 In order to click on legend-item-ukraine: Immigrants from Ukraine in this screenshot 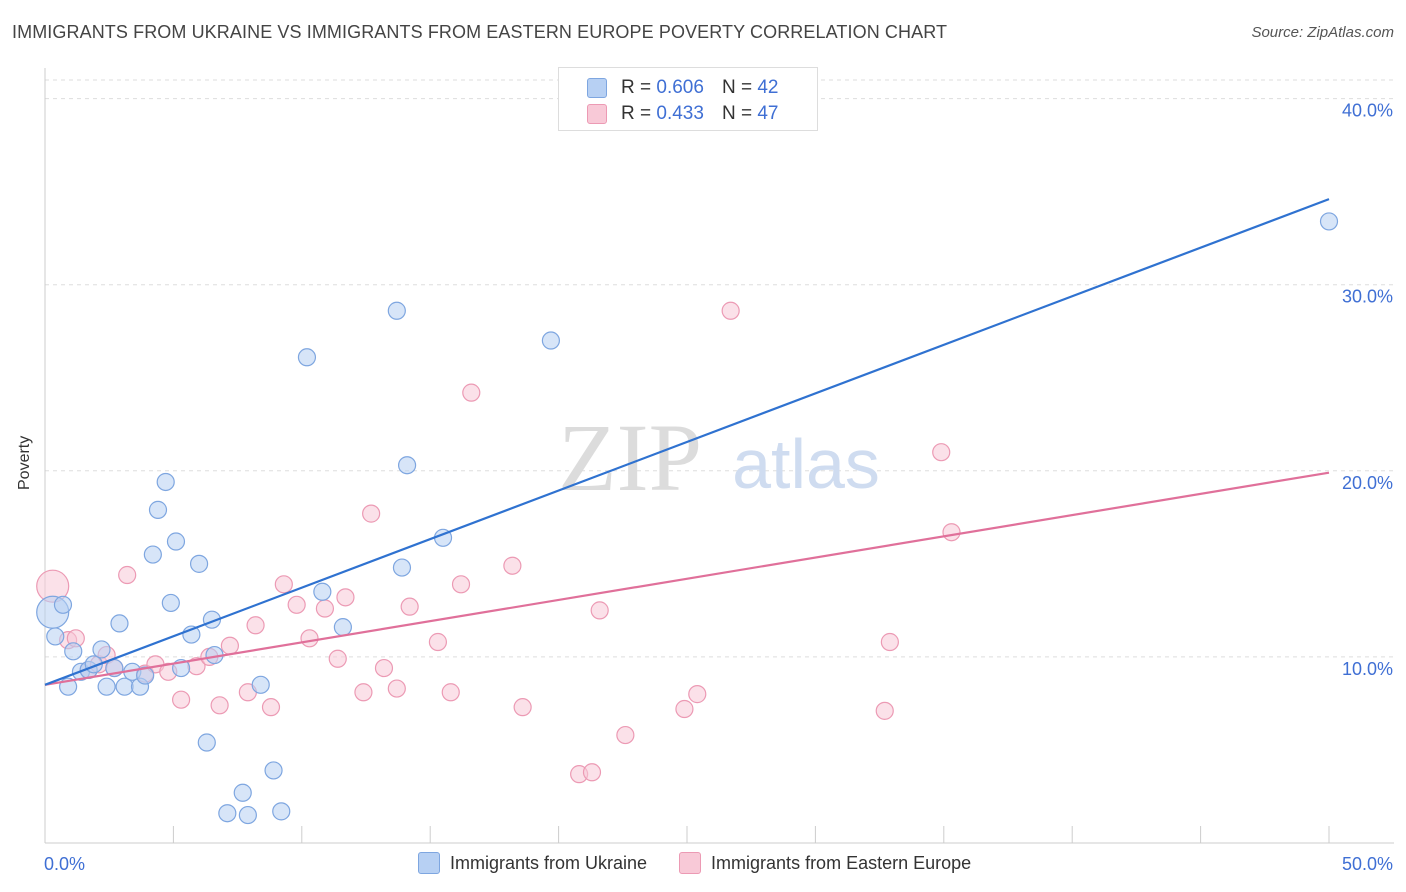, I will do `click(532, 863)`.